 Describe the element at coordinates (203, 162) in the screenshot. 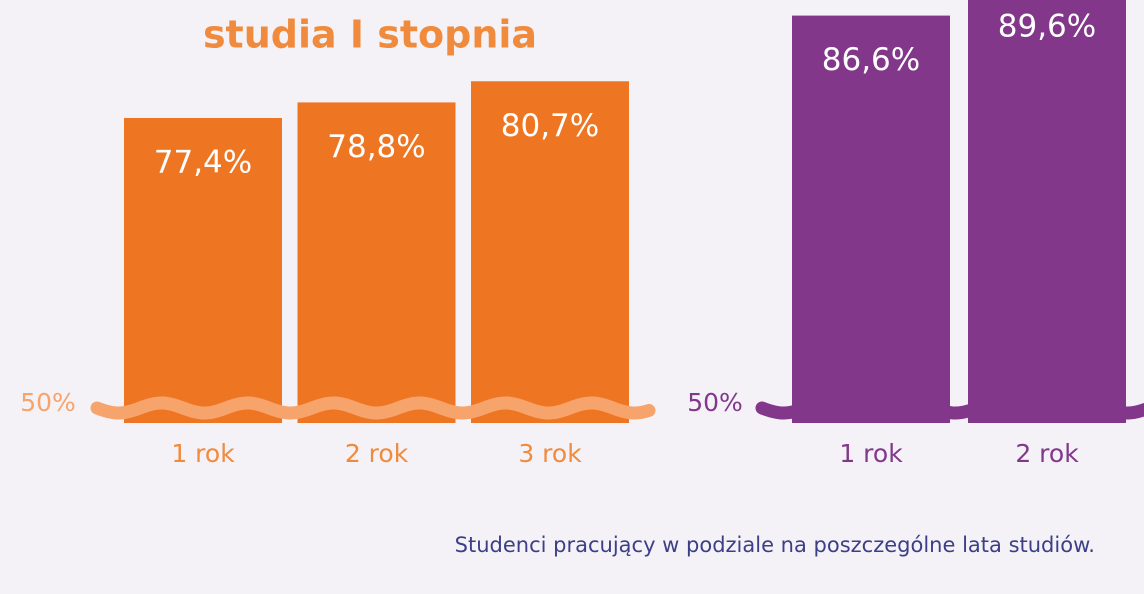

I see `value-label: 77,4%` at that location.